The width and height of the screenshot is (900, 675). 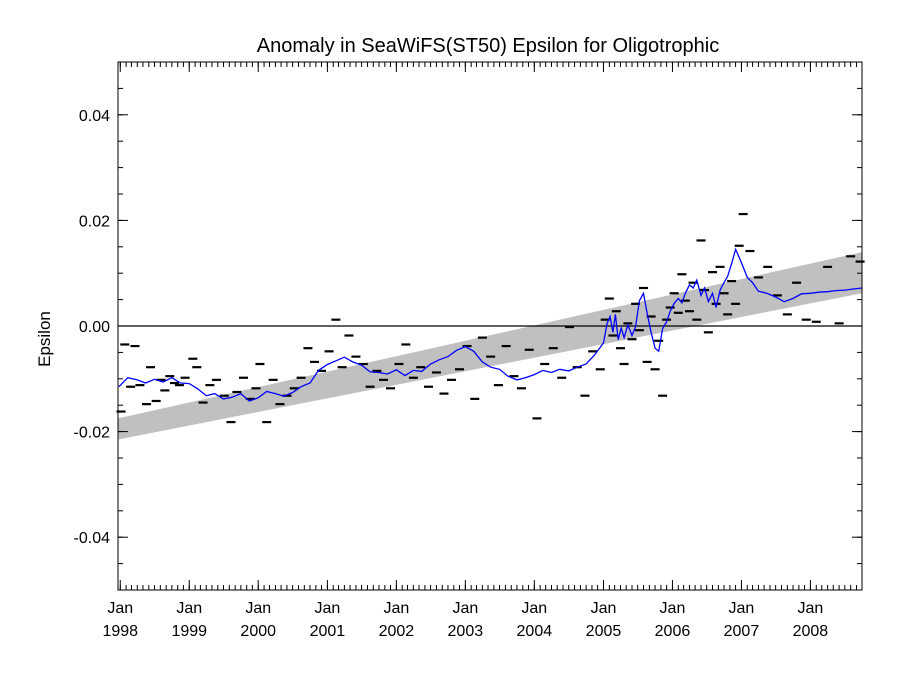 I want to click on x-tick-year: 2001, so click(x=328, y=631).